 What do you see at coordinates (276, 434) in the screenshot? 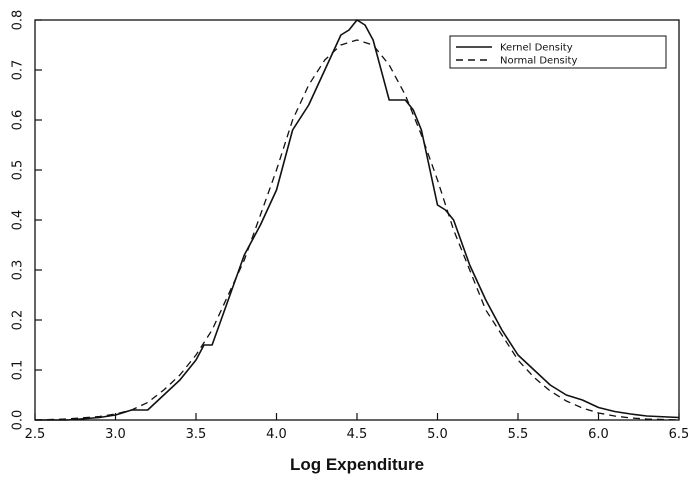
I see `x-tick-label: 4.0` at bounding box center [276, 434].